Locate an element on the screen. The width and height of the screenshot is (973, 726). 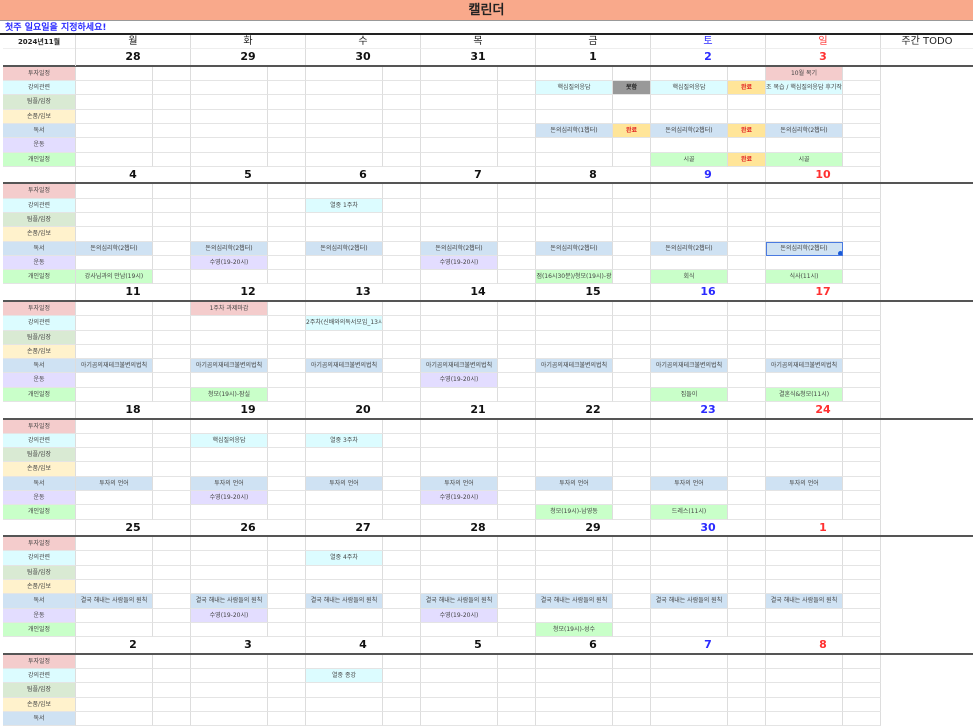
event-cell: 드레스(11시) is located at coordinates (689, 512).